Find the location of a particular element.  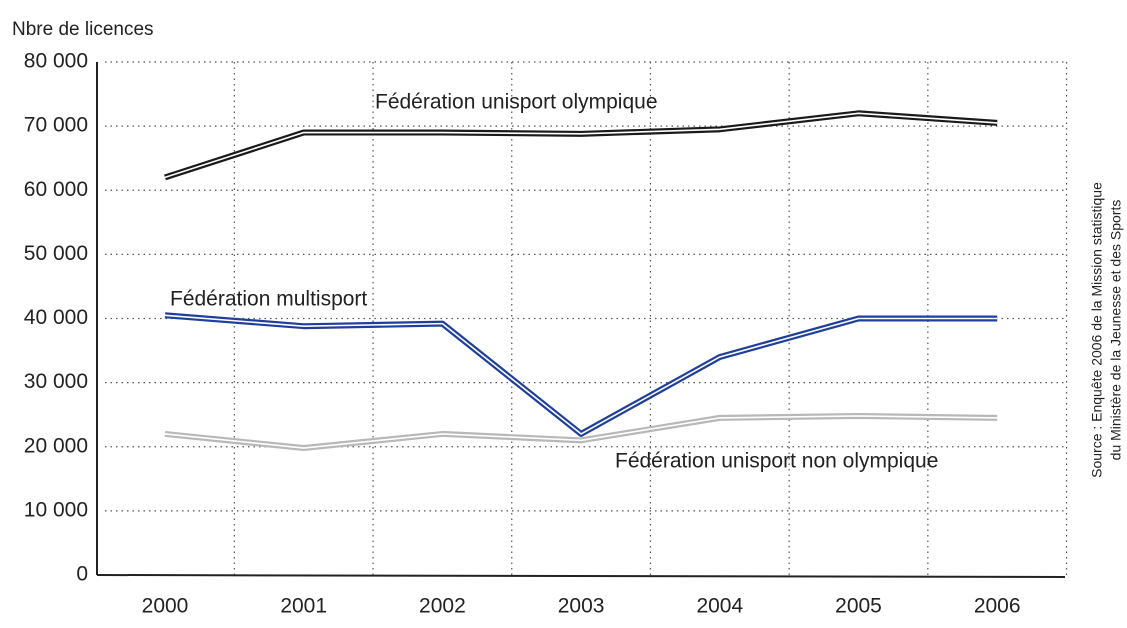

y-tick-label: 60 000 is located at coordinates (56, 189).